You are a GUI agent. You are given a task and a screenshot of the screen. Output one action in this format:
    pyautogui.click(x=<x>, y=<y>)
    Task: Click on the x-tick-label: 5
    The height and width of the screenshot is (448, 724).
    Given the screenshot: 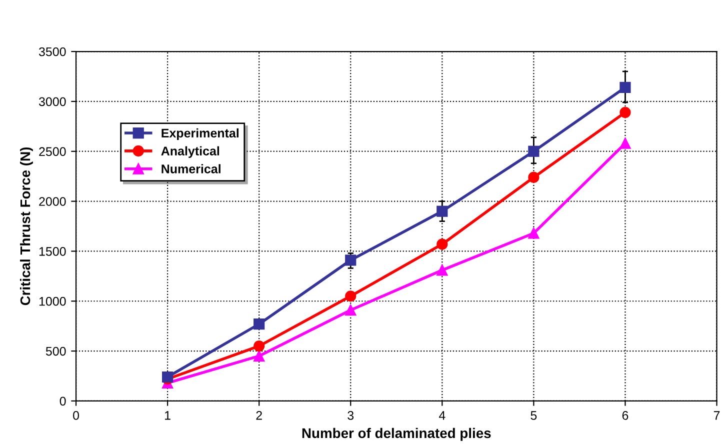 What is the action you would take?
    pyautogui.click(x=533, y=415)
    